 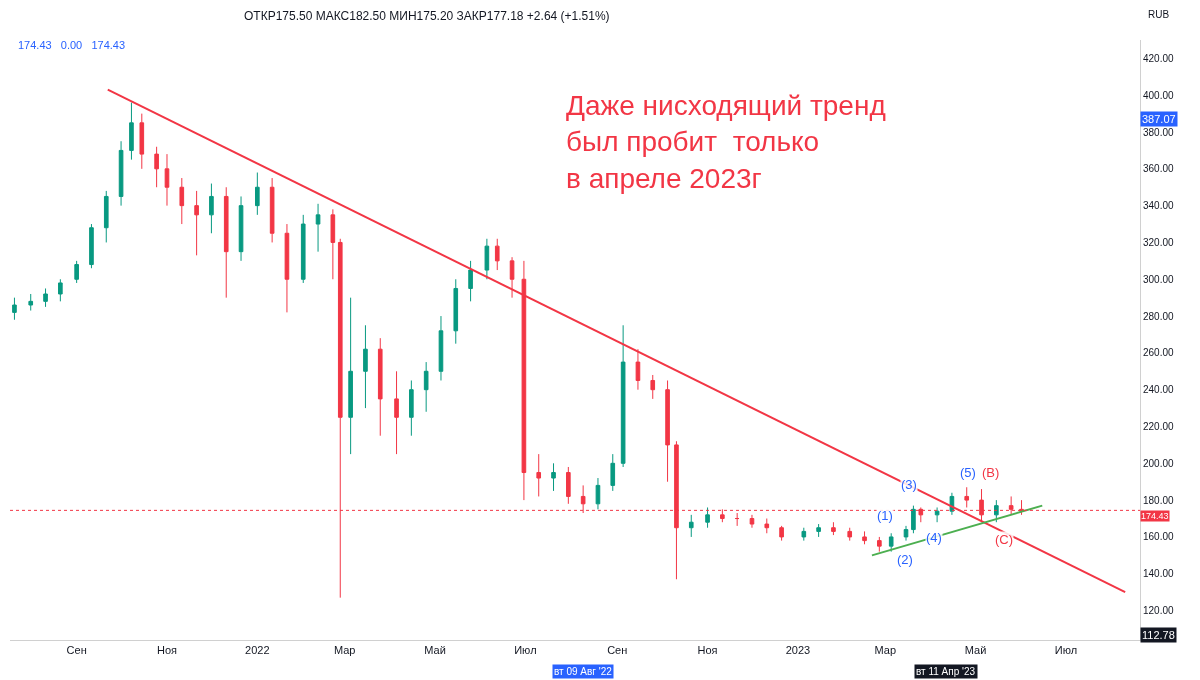 I want to click on text: 112.78, so click(x=1158, y=635).